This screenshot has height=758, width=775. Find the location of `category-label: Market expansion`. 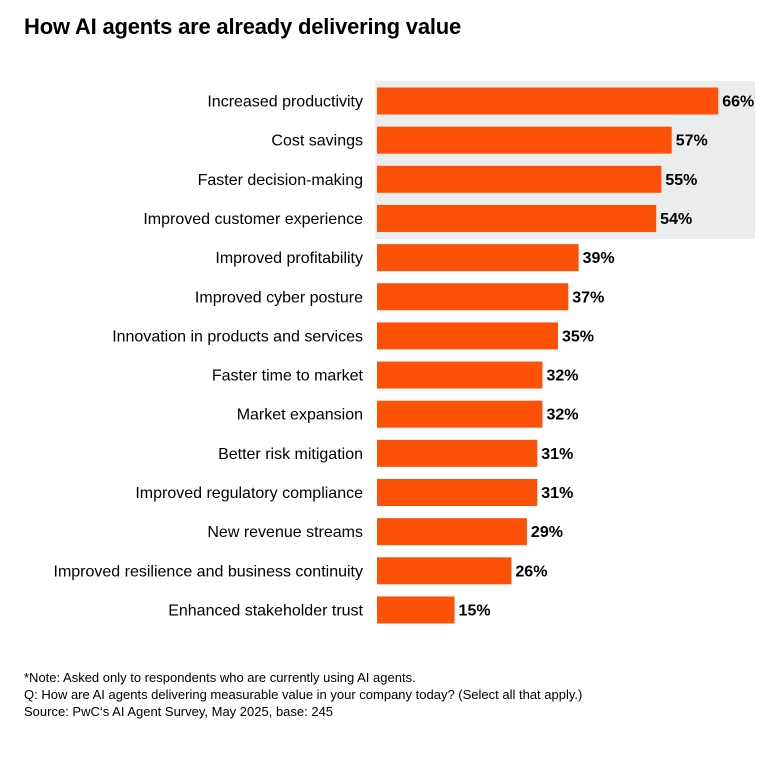

category-label: Market expansion is located at coordinates (300, 415).